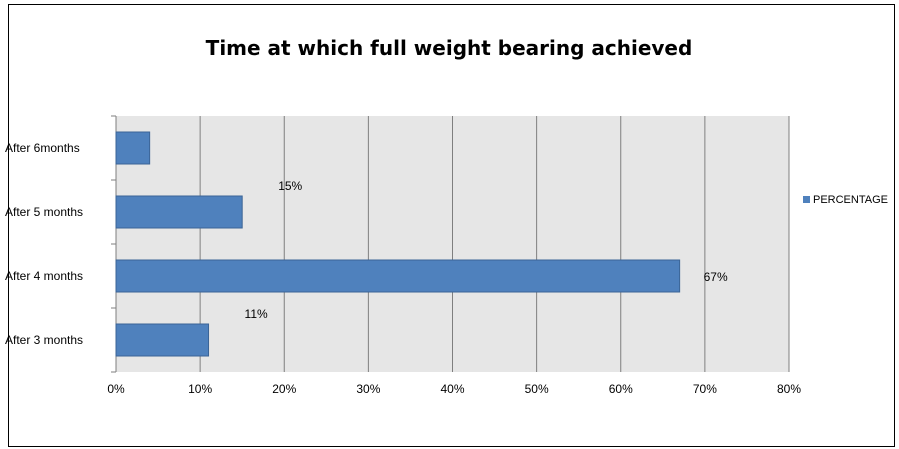 Image resolution: width=899 pixels, height=449 pixels. I want to click on x-tick-label: 60%, so click(621, 389).